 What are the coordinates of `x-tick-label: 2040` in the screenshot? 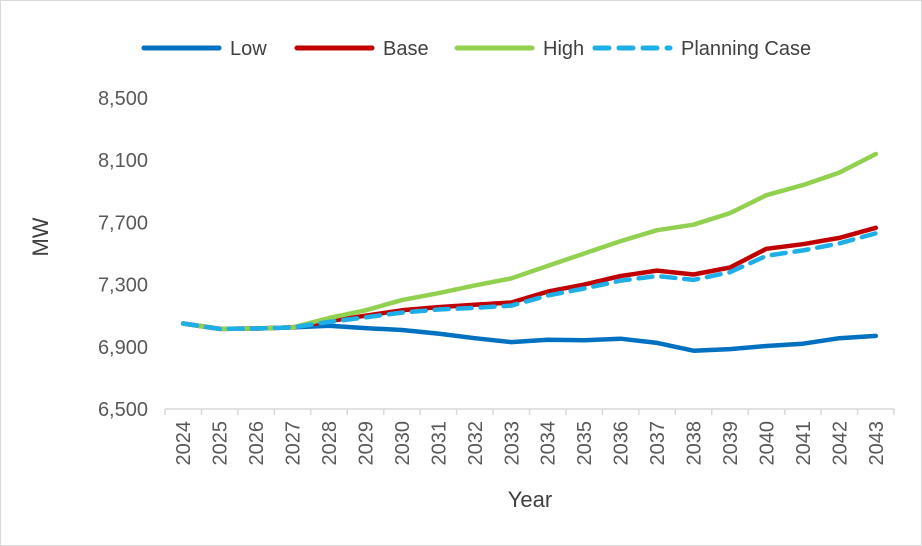 It's located at (767, 443).